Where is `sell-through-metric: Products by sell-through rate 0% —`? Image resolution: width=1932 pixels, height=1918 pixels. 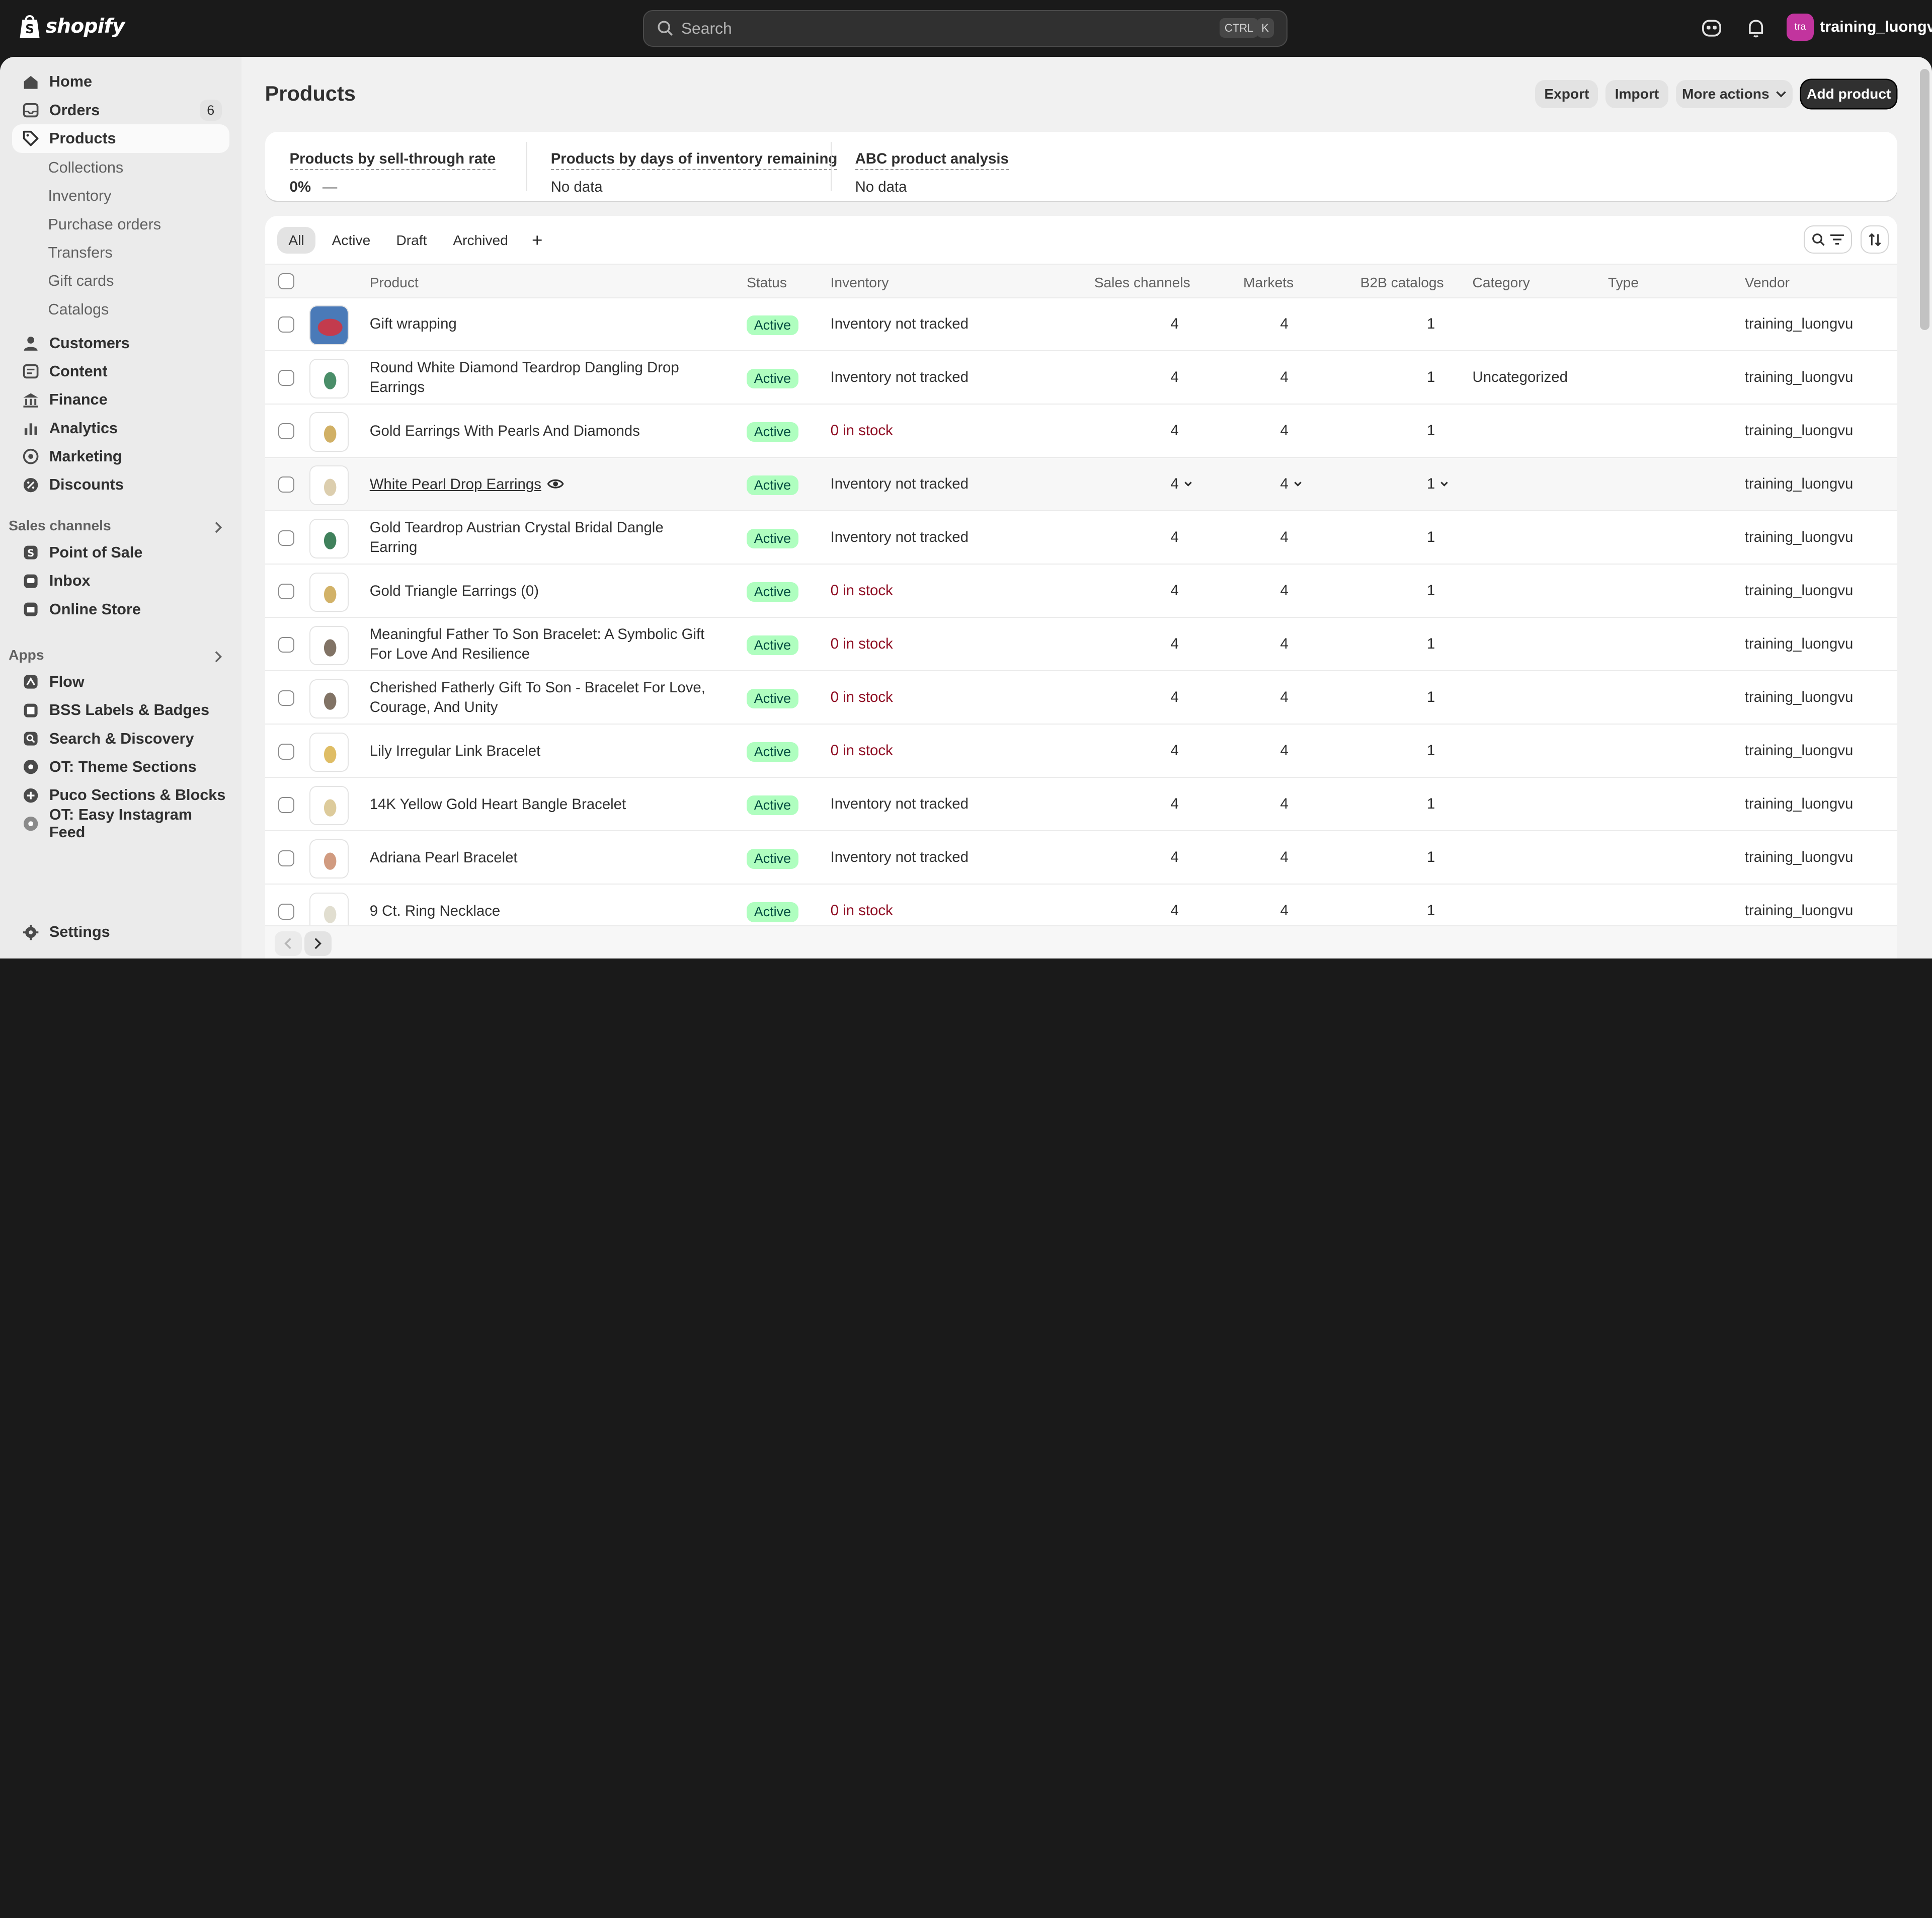
sell-through-metric: Products by sell-through rate 0% — is located at coordinates (392, 171).